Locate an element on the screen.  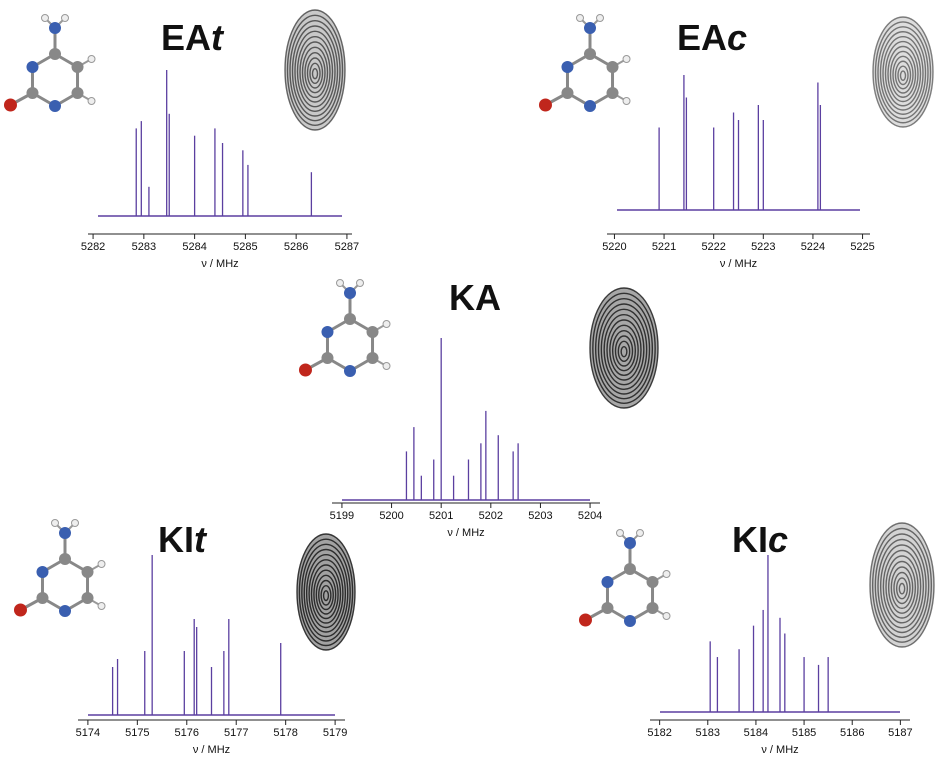
x-tick-label: 5223 is located at coordinates (763, 247).